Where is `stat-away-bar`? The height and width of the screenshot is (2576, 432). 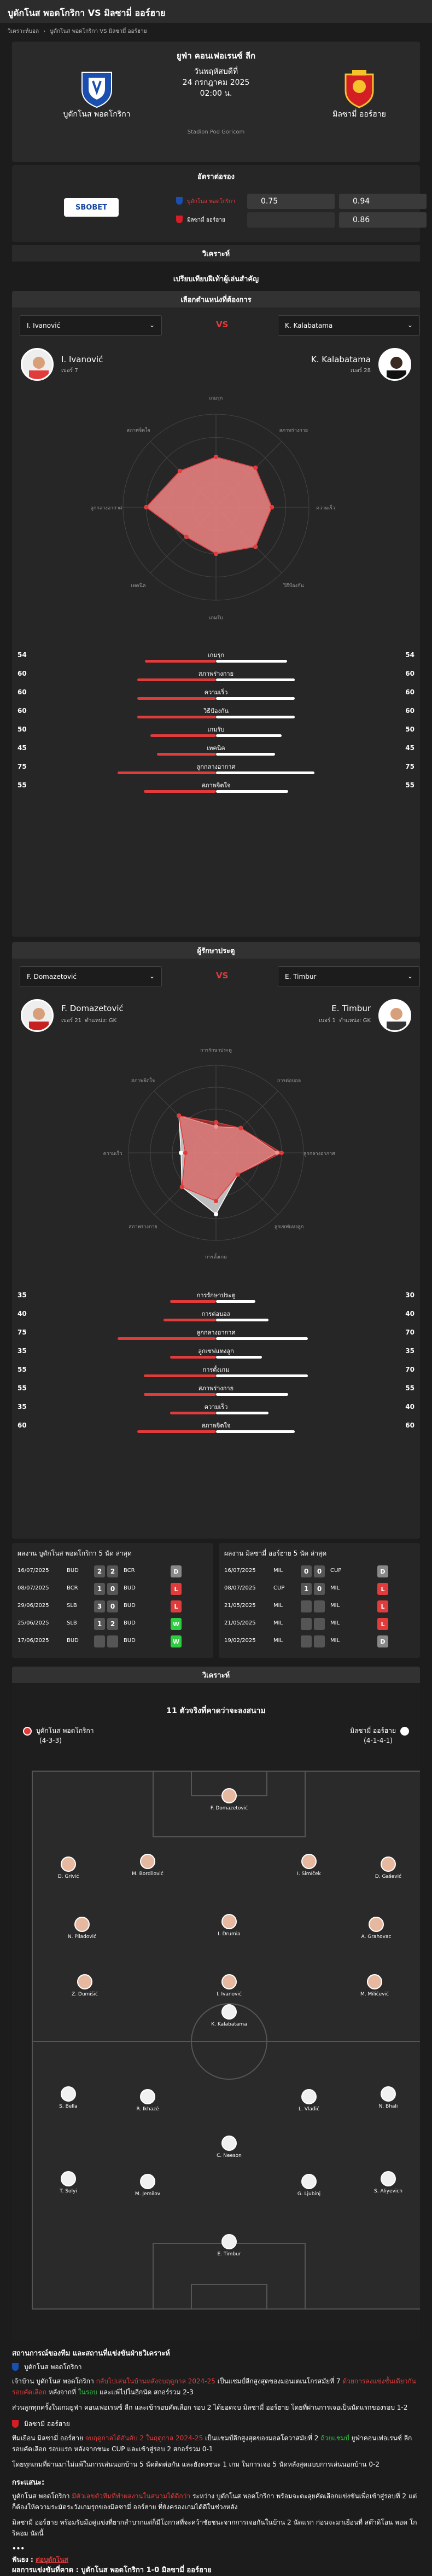 stat-away-bar is located at coordinates (239, 1358).